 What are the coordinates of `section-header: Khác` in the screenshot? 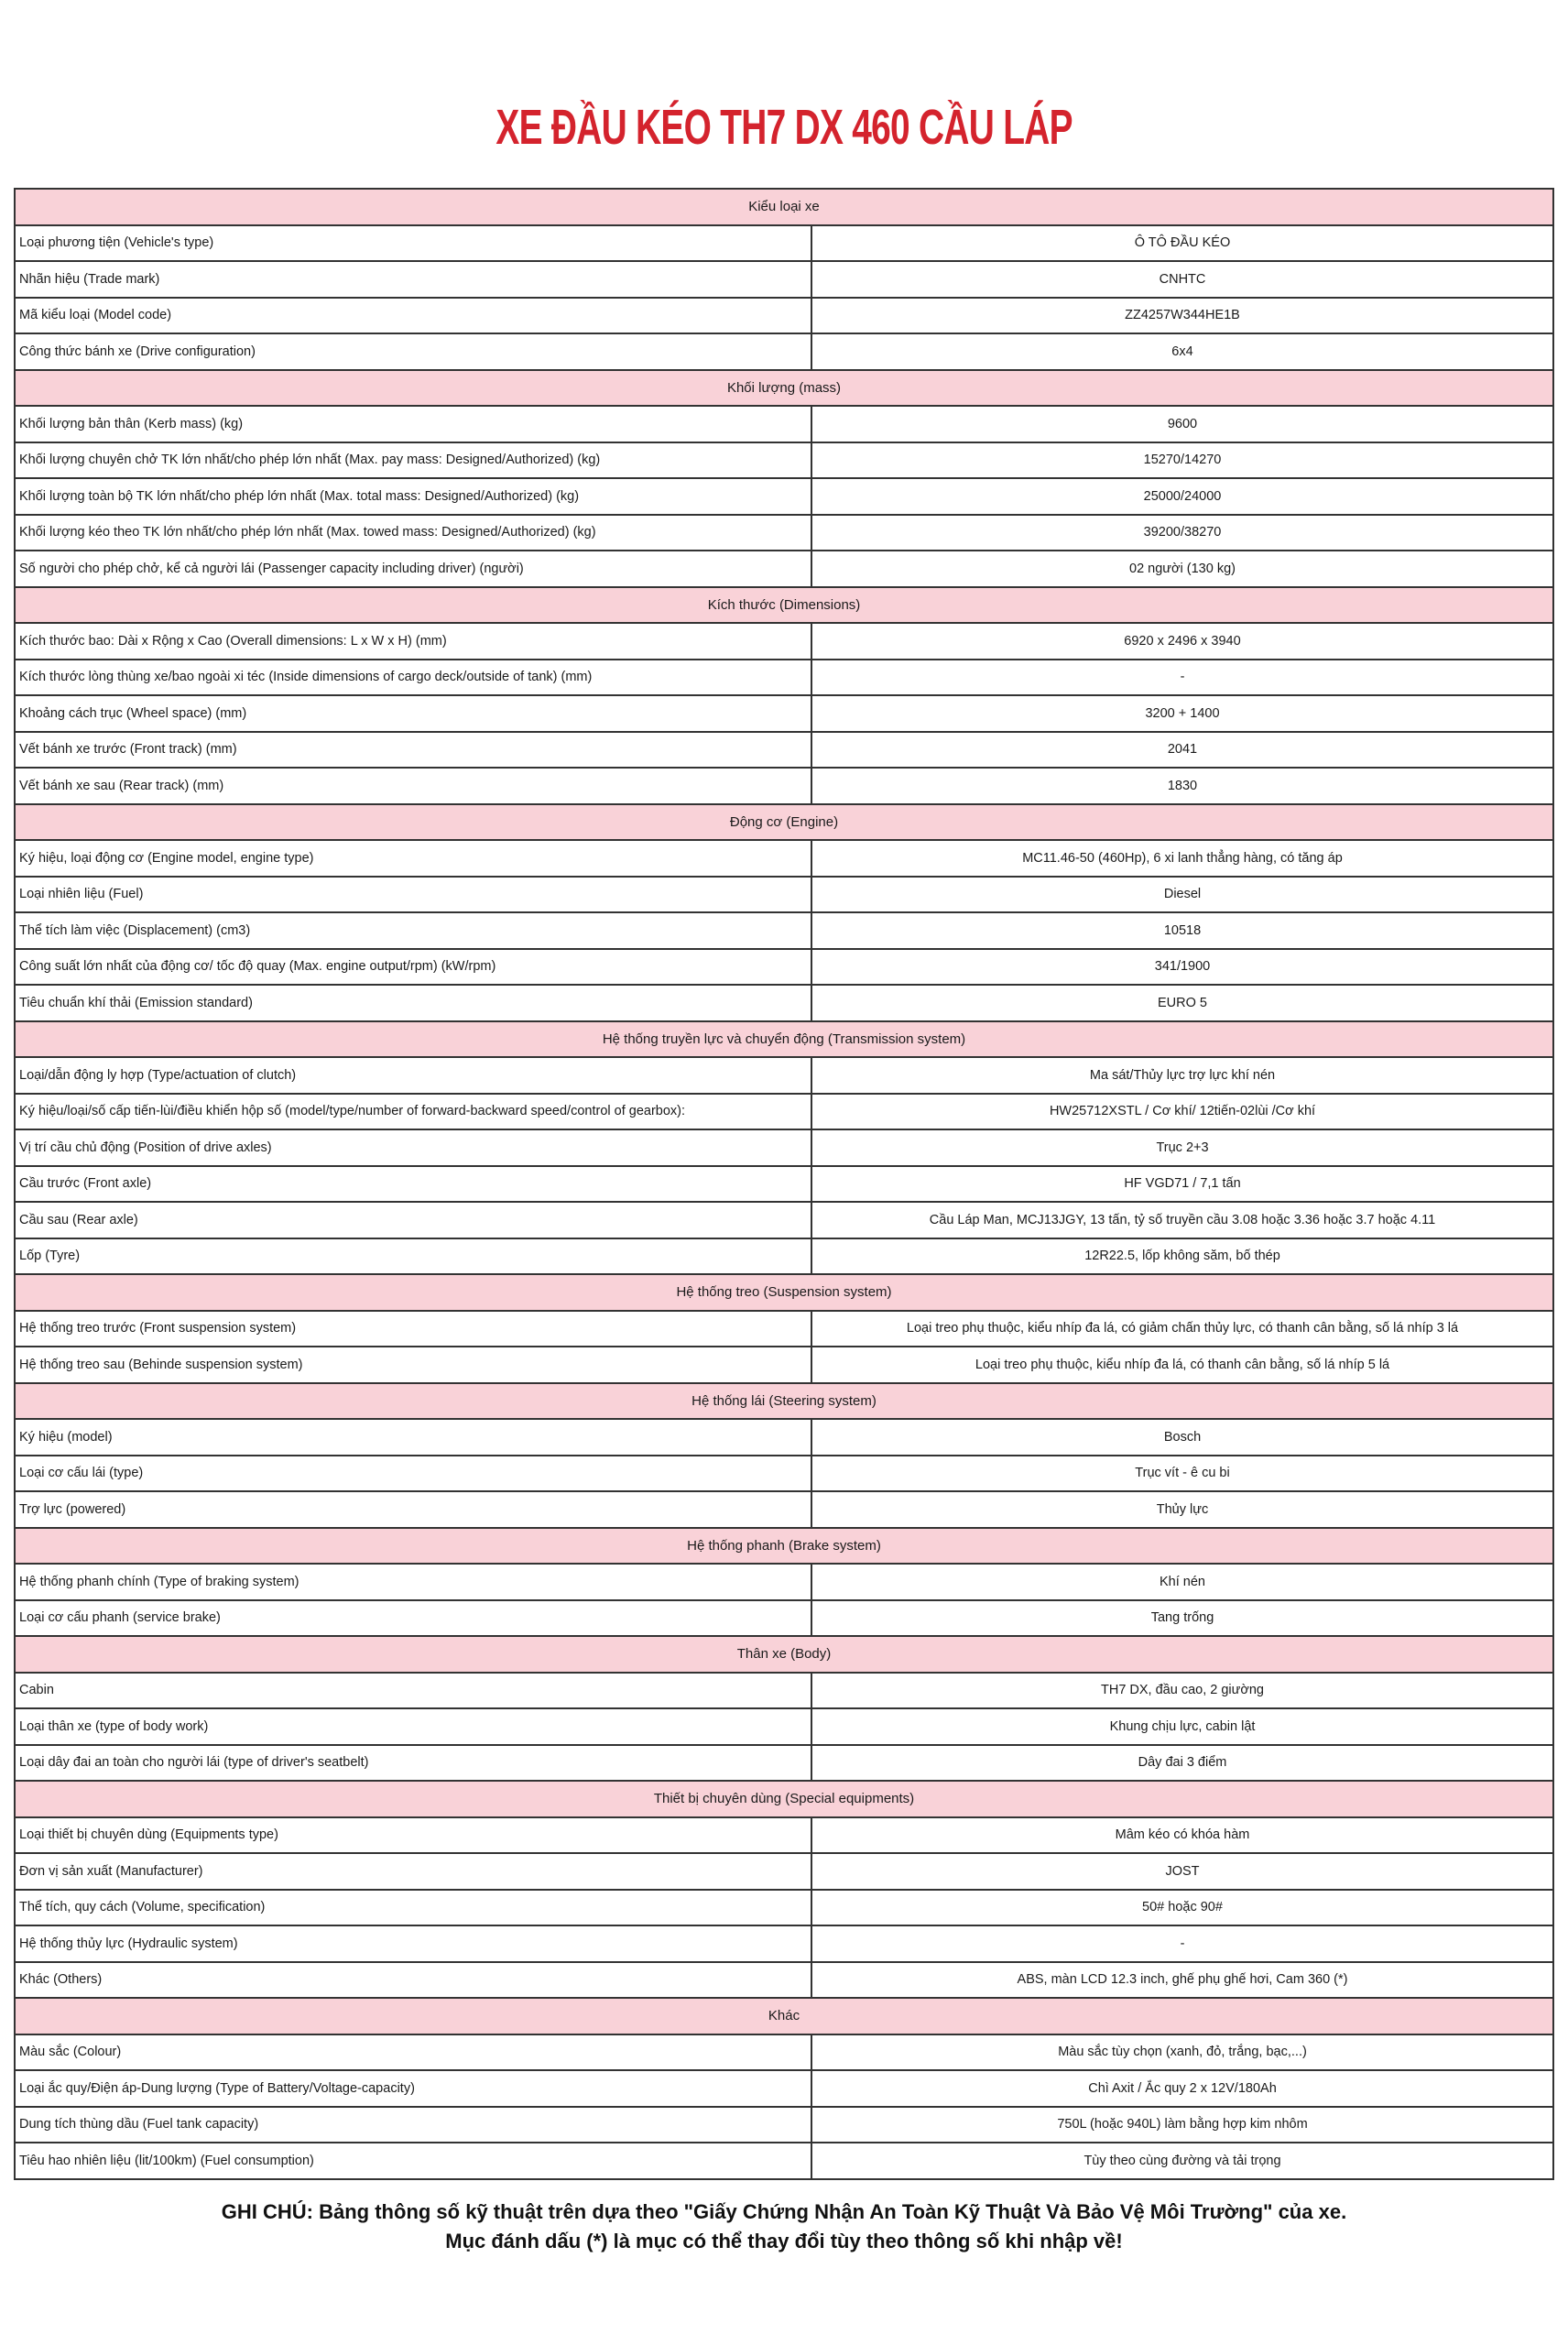 It's located at (784, 2017).